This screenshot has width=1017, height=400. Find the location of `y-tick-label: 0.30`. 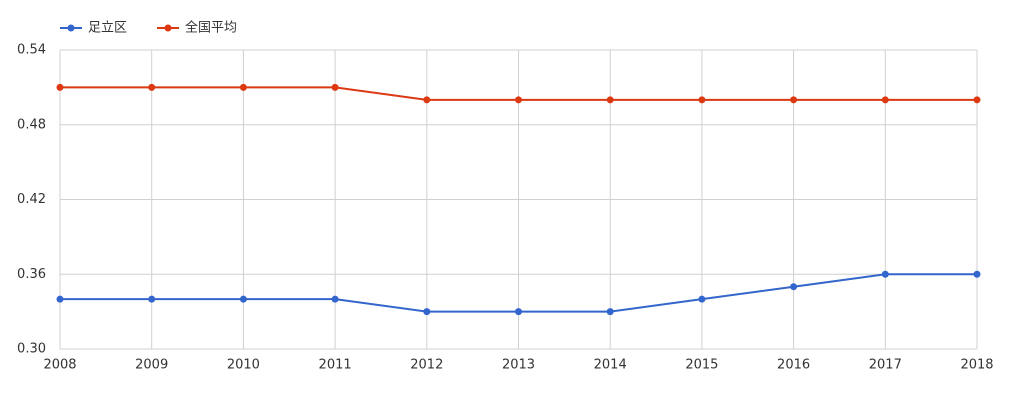

y-tick-label: 0.30 is located at coordinates (31, 349).